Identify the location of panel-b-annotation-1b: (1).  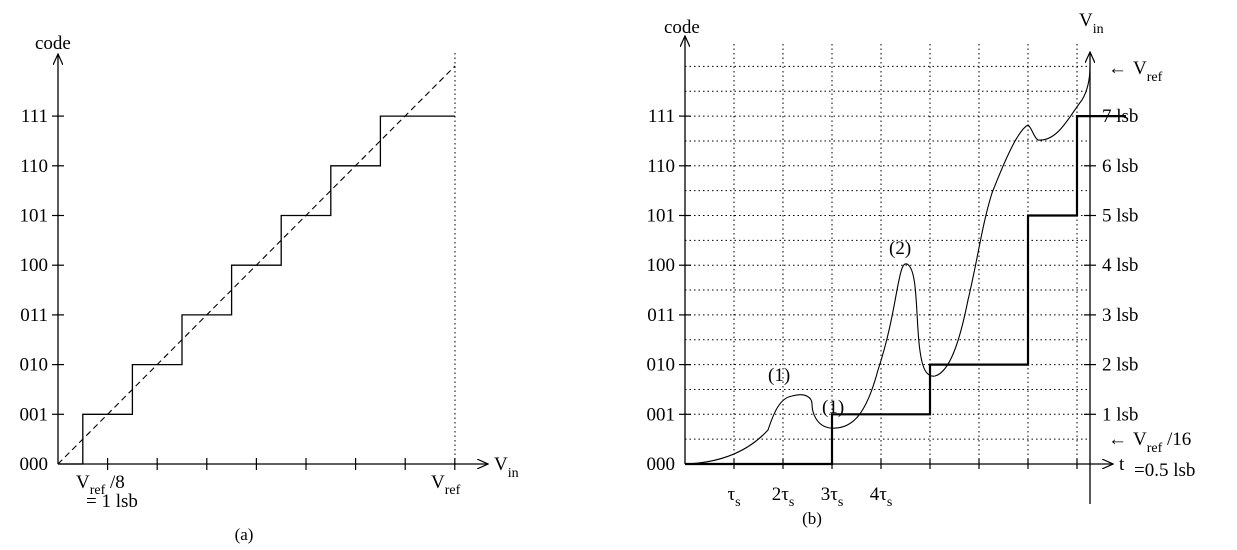
(833, 407).